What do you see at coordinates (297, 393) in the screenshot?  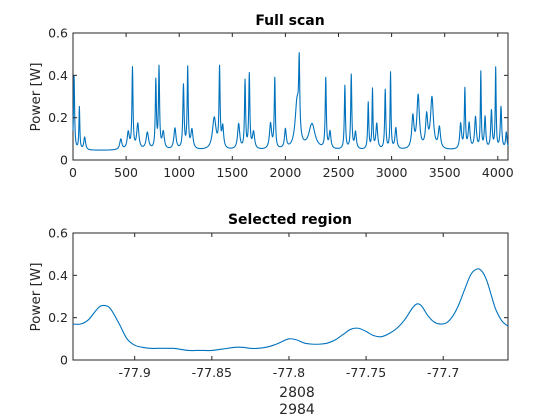 I see `bottom-label-1: 2808` at bounding box center [297, 393].